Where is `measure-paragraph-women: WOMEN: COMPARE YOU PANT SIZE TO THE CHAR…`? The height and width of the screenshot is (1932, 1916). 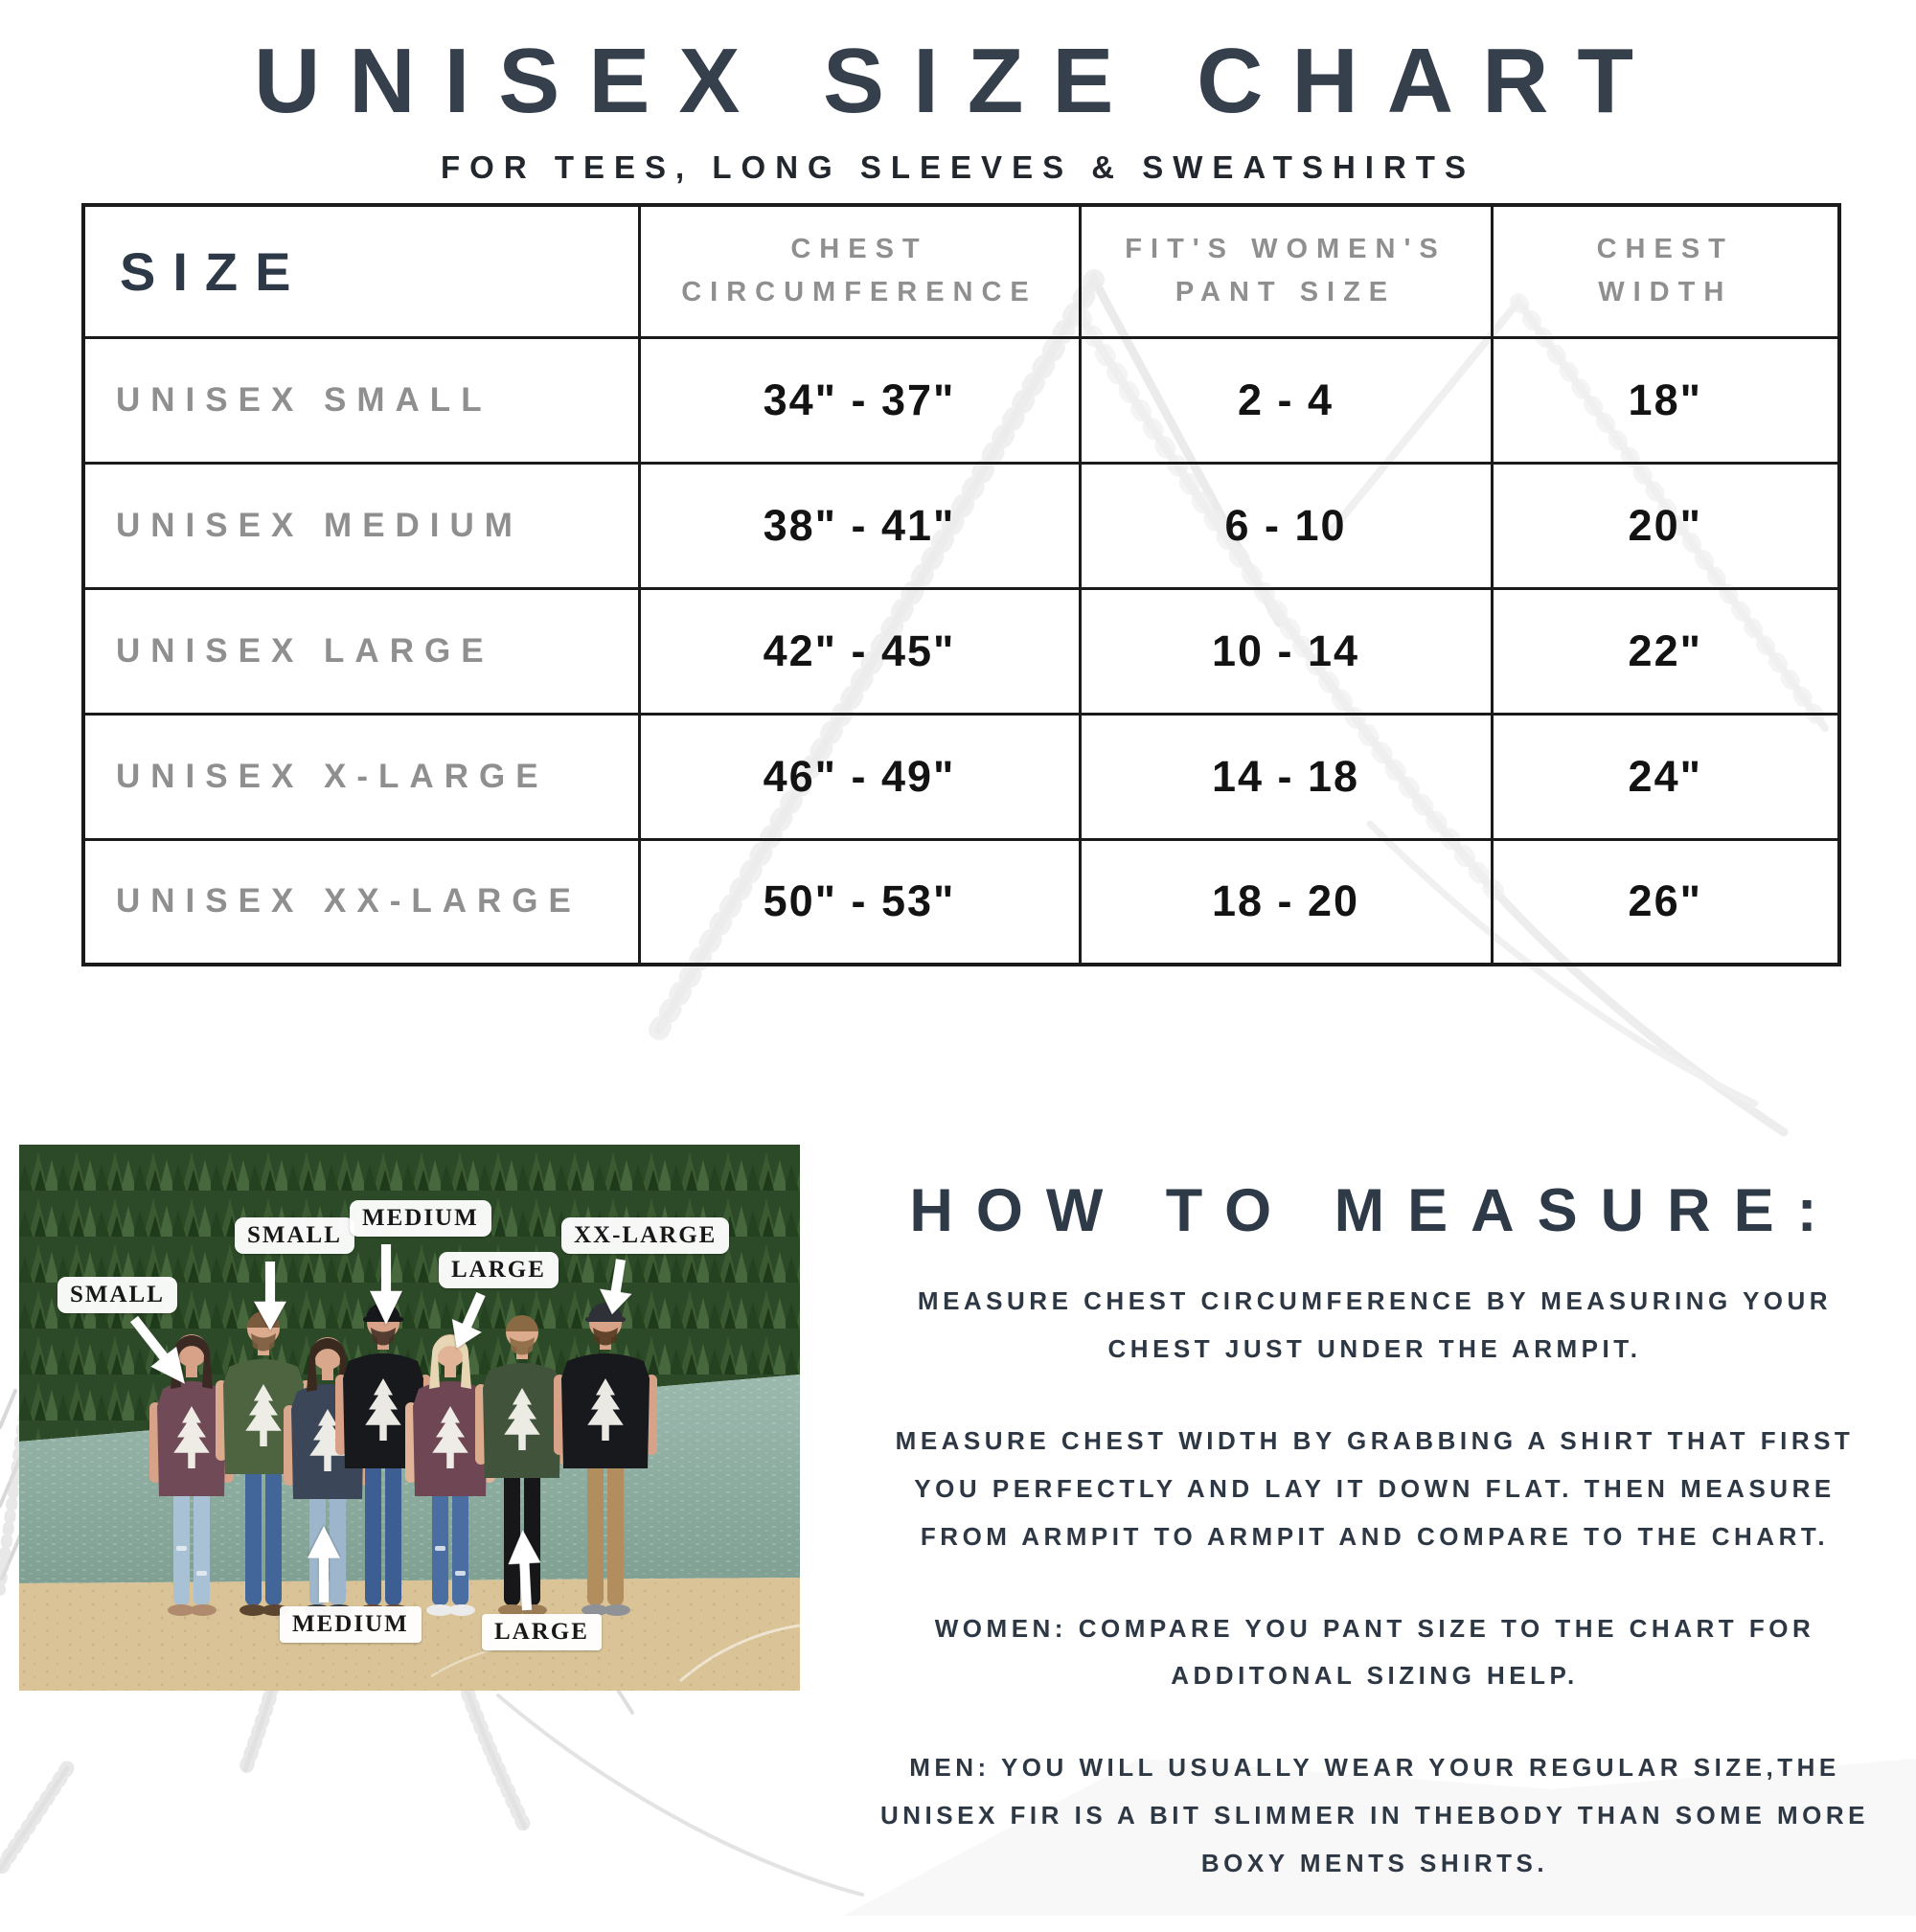
measure-paragraph-women: WOMEN: COMPARE YOU PANT SIZE TO THE CHAR… is located at coordinates (1374, 1652).